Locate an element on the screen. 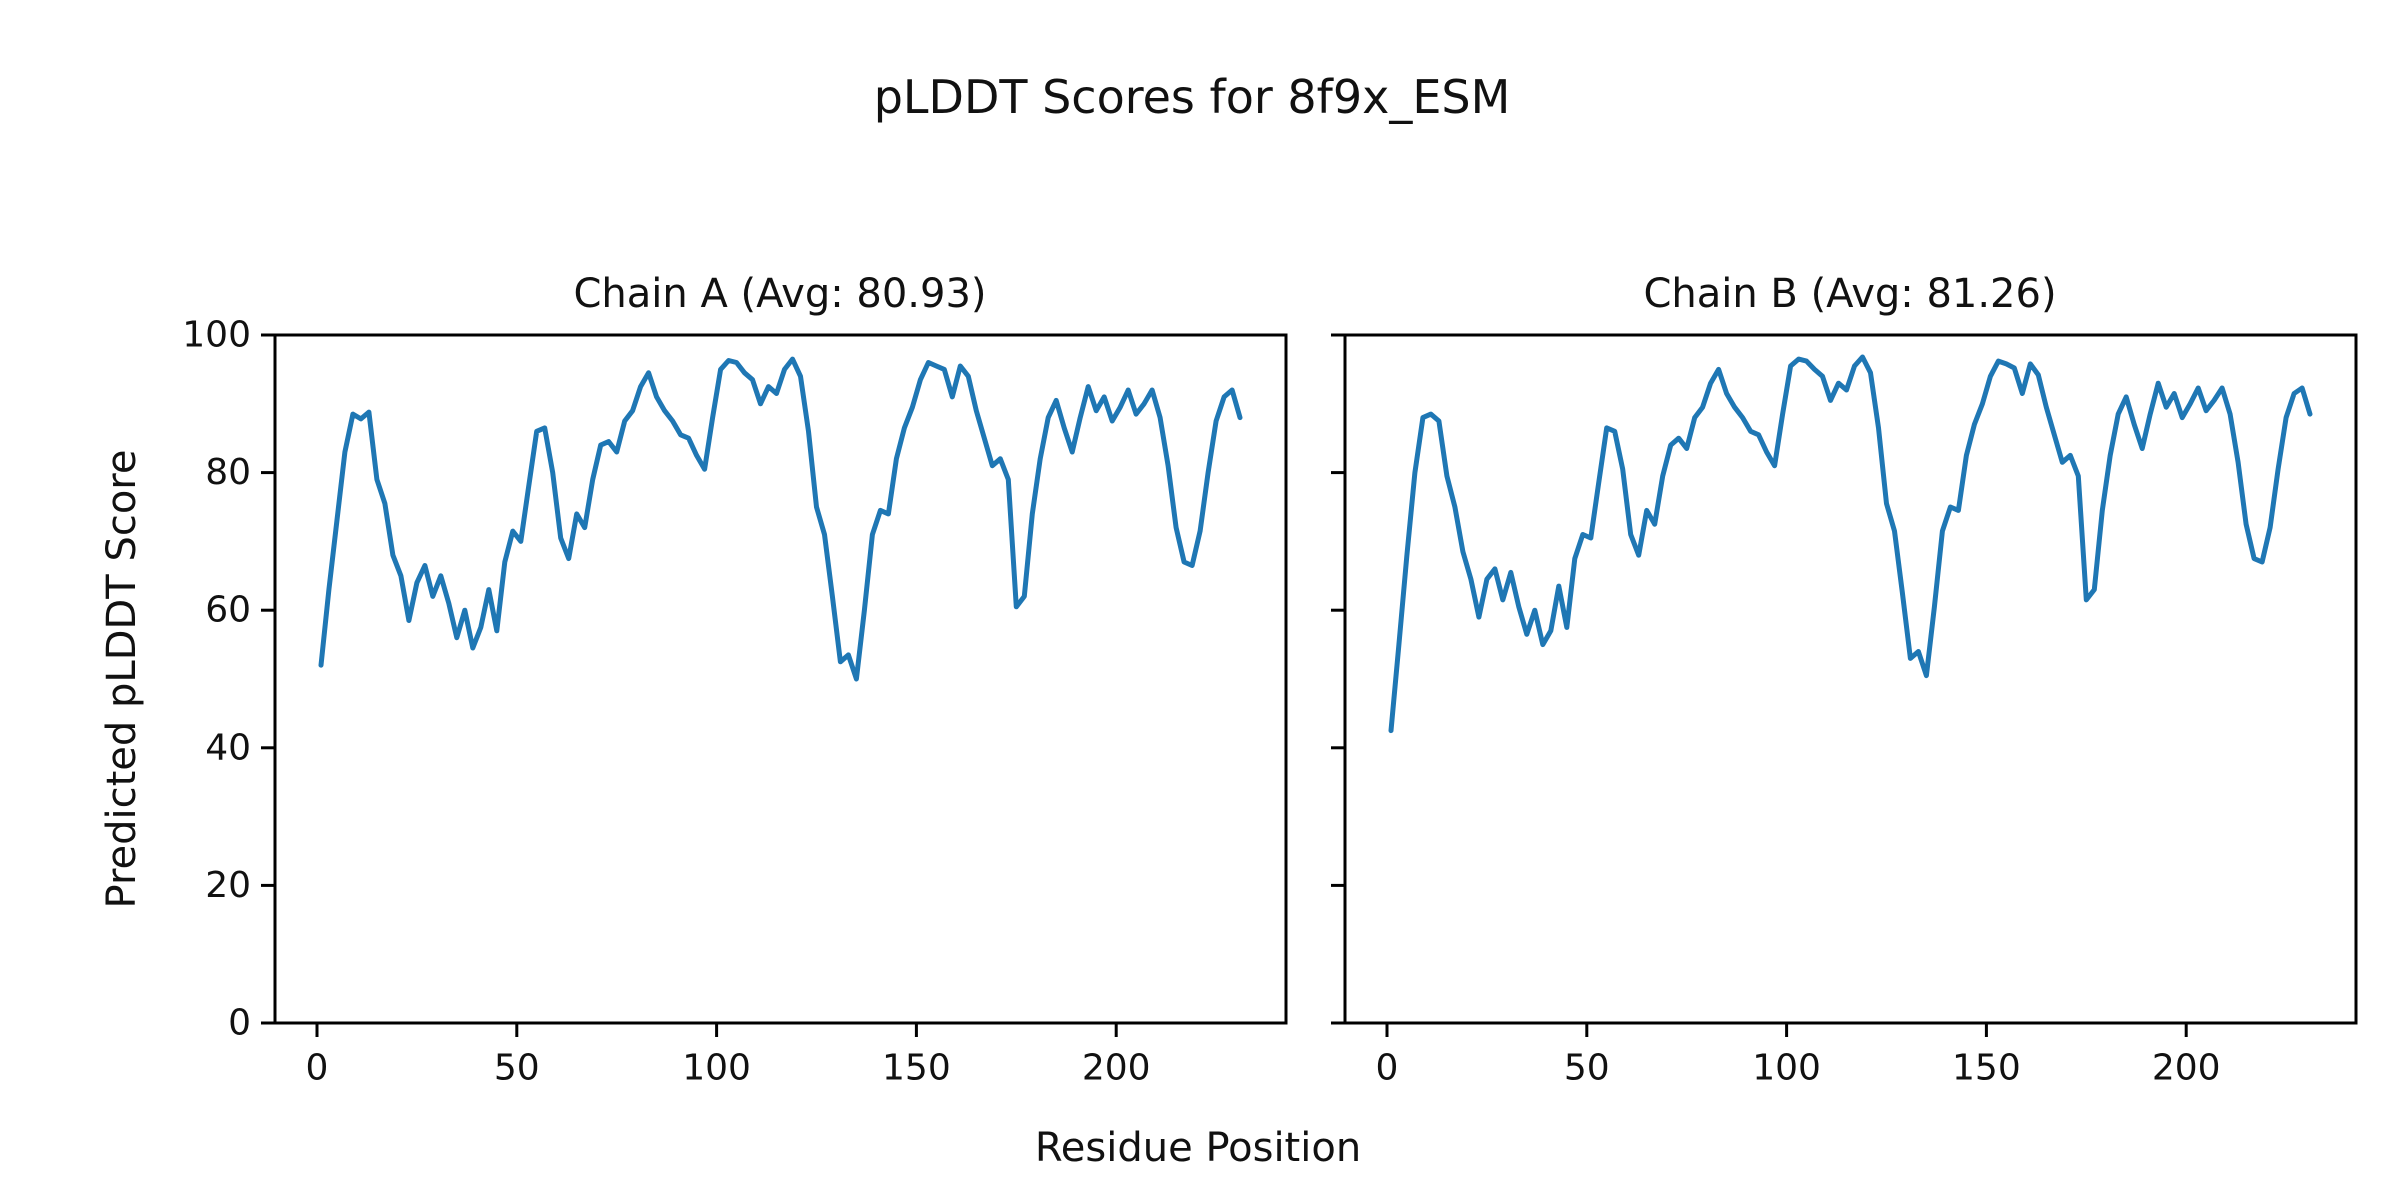  y-ticks-chain-a: 0 20 40 60 80 100 is located at coordinates (228, 679).